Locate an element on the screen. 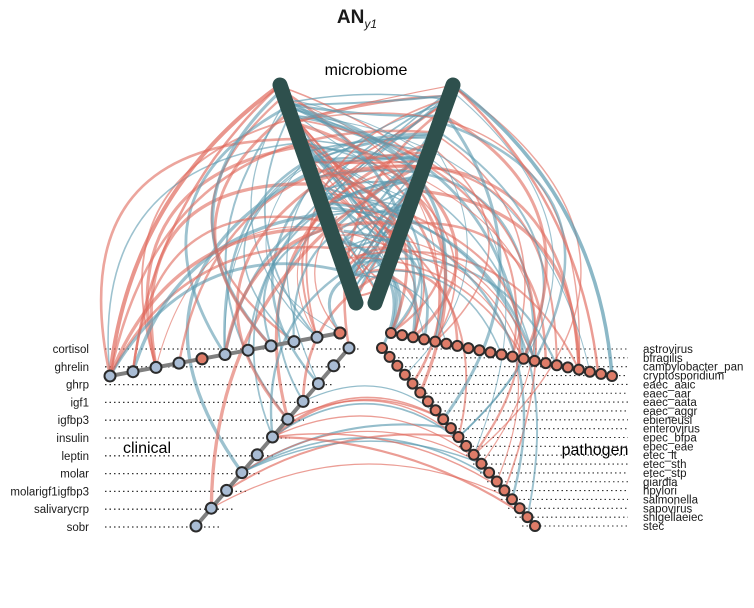 The width and height of the screenshot is (754, 608). title-main: AN is located at coordinates (350, 17).